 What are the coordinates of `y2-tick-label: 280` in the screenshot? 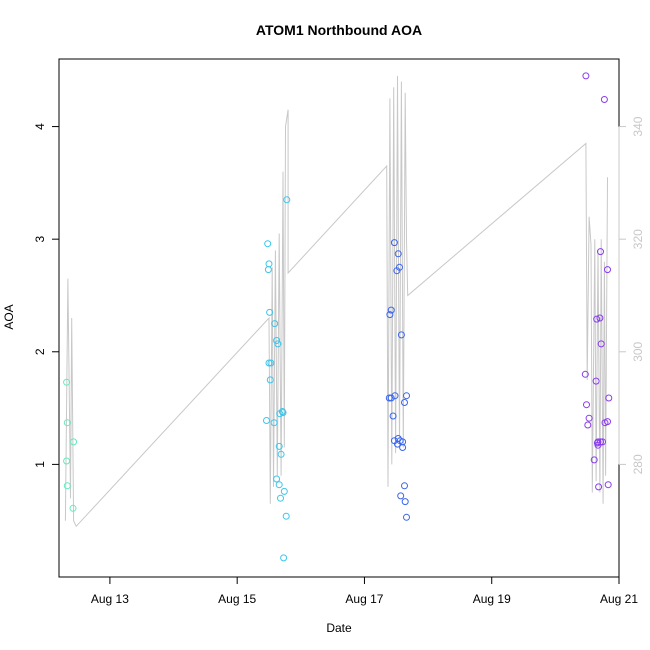 It's located at (638, 464).